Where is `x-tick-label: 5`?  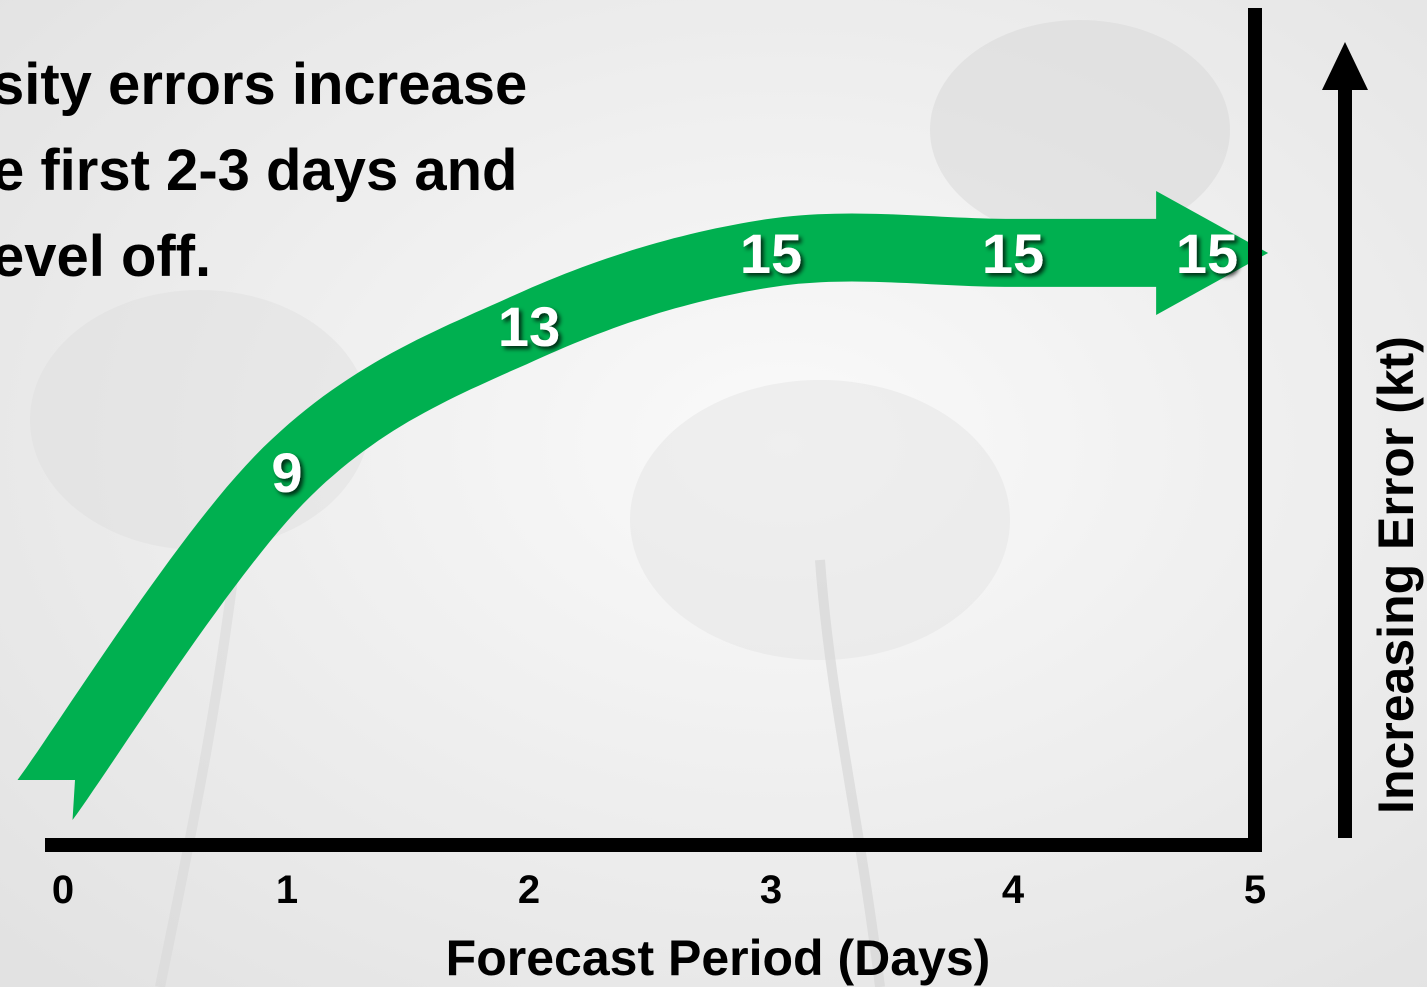
x-tick-label: 5 is located at coordinates (1255, 890).